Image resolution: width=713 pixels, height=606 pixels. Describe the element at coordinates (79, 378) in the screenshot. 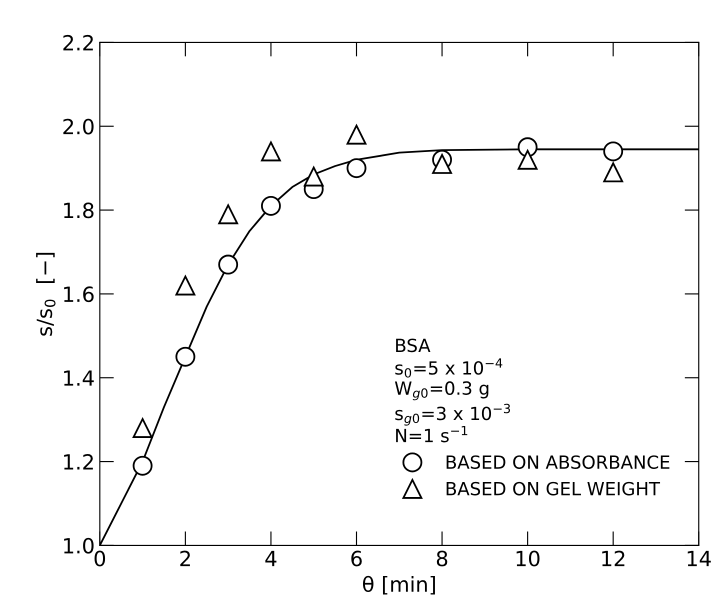

I see `y-tick-label: 1.4` at that location.